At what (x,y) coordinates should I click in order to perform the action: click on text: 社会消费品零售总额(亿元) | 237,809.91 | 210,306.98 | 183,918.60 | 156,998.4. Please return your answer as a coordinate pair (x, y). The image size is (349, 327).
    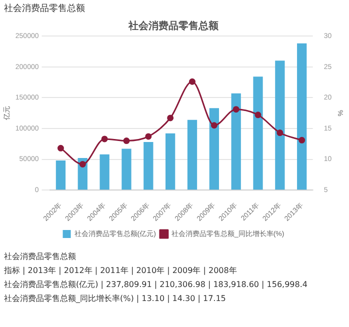
    Looking at the image, I should click on (156, 284).